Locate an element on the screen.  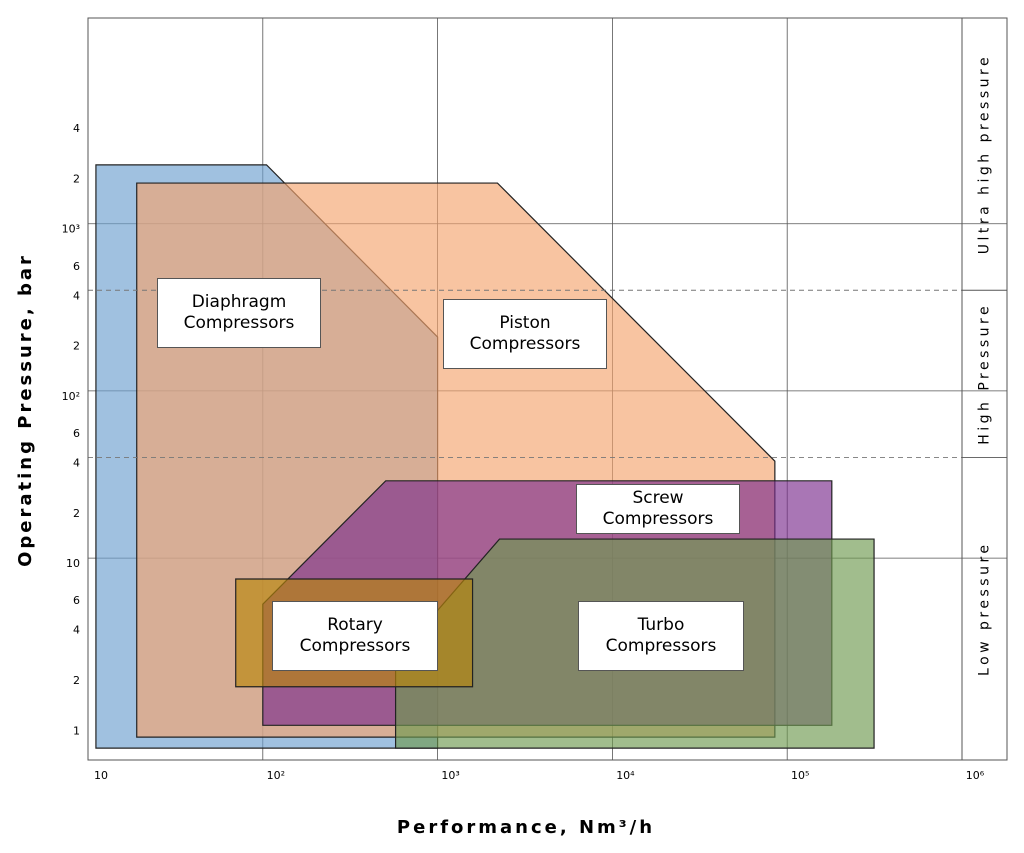
y-tick-label: 10² is located at coordinates (71, 396).